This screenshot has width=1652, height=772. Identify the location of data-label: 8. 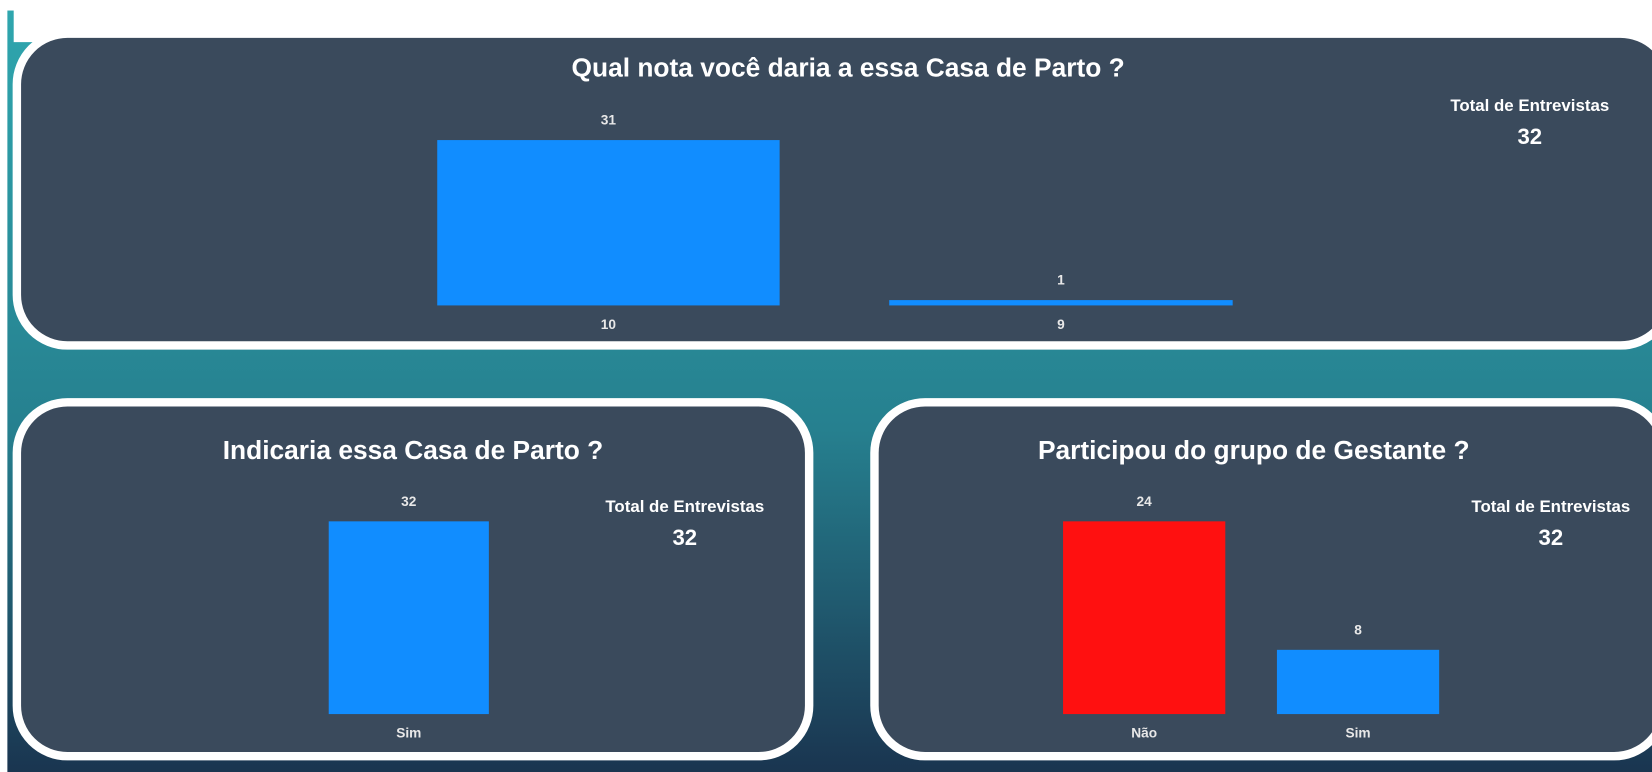
(1358, 629).